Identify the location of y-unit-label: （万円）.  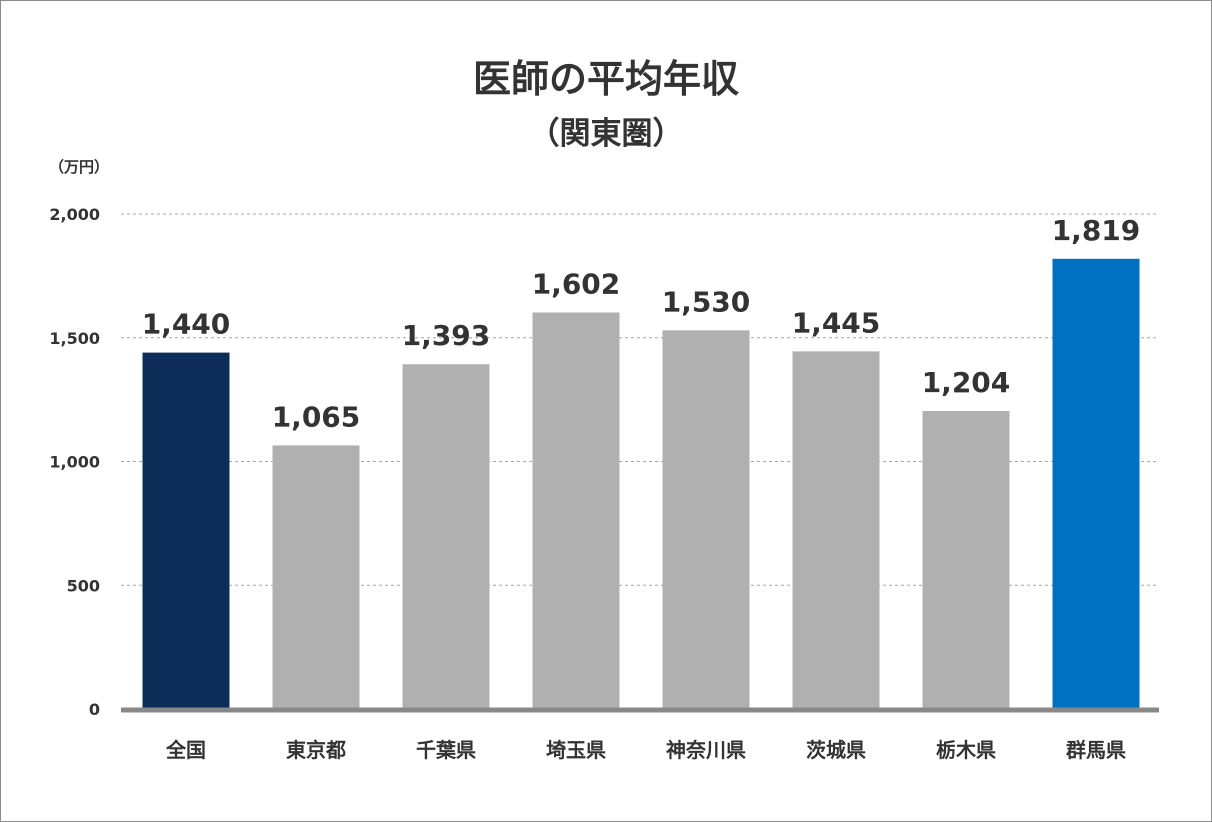
(79, 167).